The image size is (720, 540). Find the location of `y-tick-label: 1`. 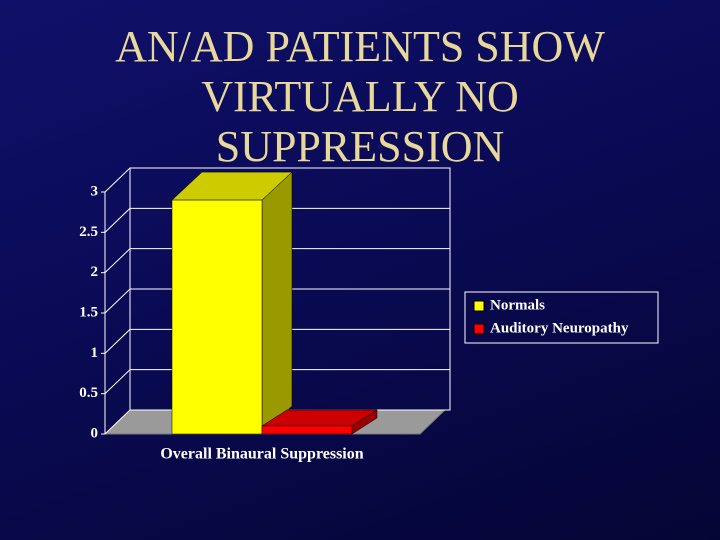

y-tick-label: 1 is located at coordinates (95, 353).